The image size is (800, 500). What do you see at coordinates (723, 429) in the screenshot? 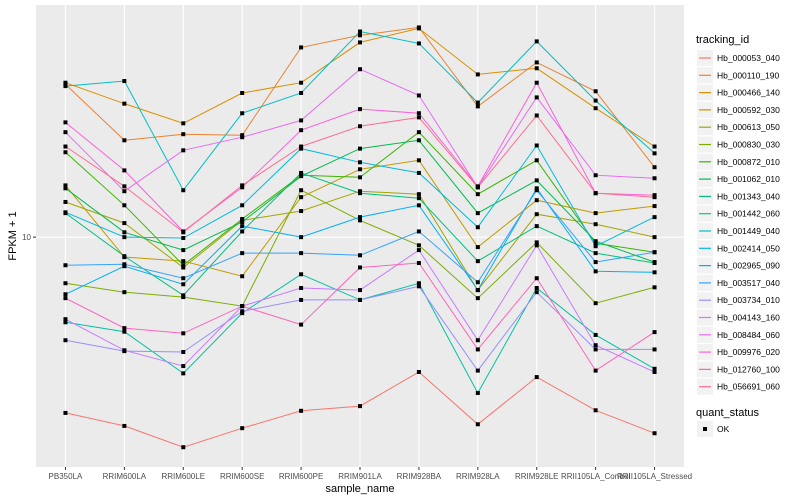
I see `shape-legend-label: OK` at bounding box center [723, 429].